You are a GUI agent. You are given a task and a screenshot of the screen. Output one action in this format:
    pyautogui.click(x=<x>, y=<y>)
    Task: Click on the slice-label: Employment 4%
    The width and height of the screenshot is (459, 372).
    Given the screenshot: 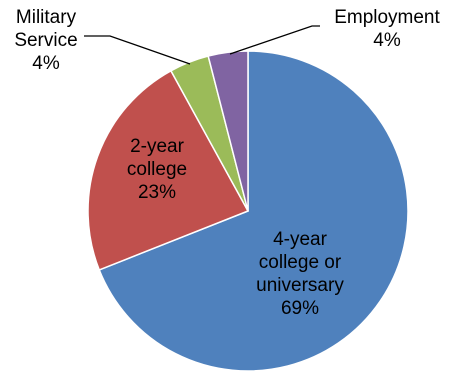 What is the action you would take?
    pyautogui.click(x=387, y=29)
    